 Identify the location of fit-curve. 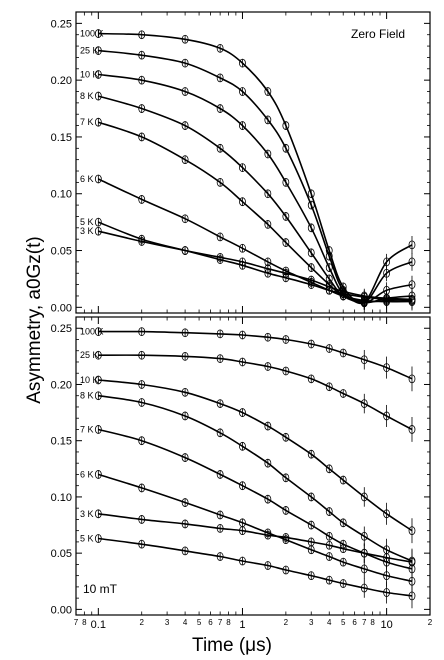
(255, 567).